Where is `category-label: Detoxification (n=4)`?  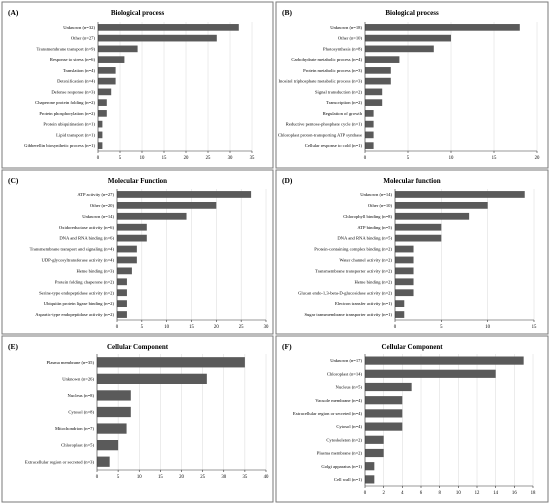
category-label: Detoxification (n=4) is located at coordinates (76, 81).